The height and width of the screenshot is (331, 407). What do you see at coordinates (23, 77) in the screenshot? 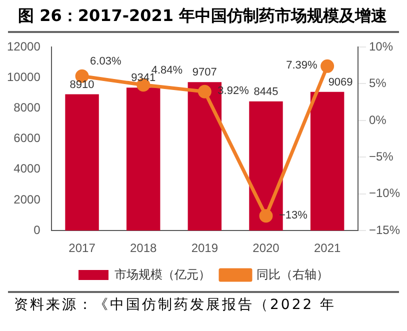
I see `y-tick-label: 10000` at bounding box center [23, 77].